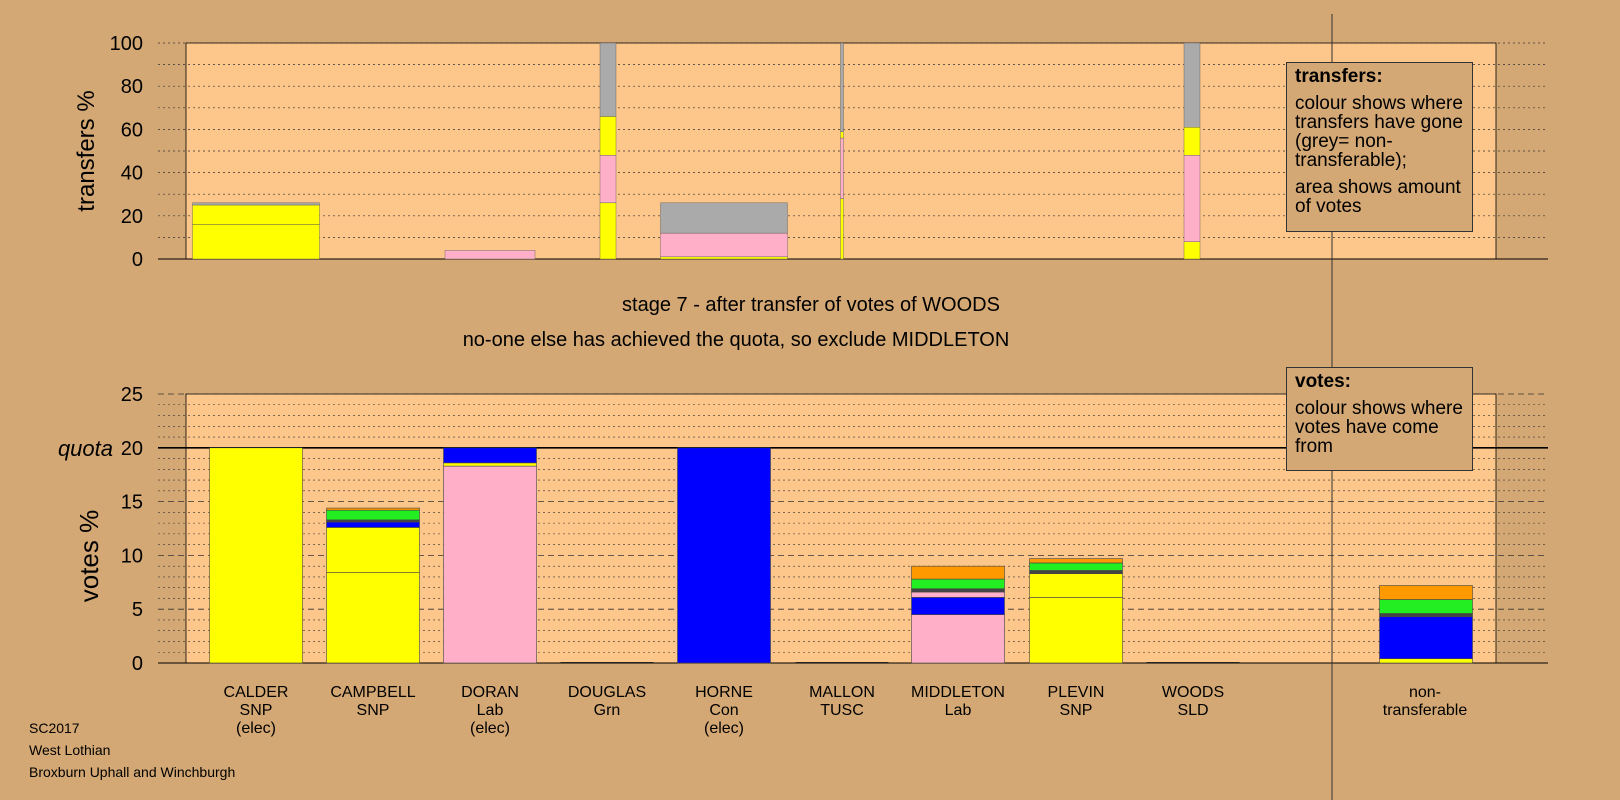  Describe the element at coordinates (1193, 692) in the screenshot. I see `candidate-name: WOODS` at that location.